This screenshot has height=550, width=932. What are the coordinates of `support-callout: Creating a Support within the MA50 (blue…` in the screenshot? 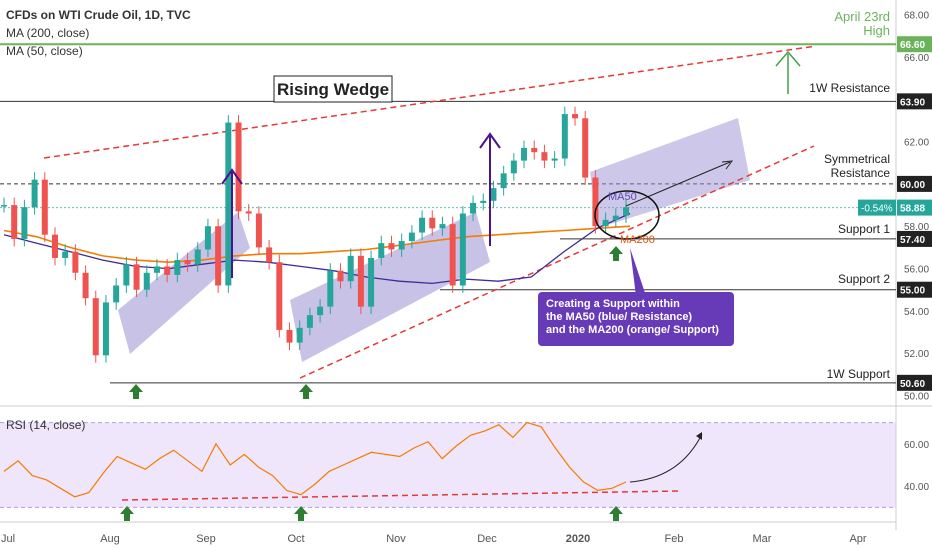 It's located at (636, 319).